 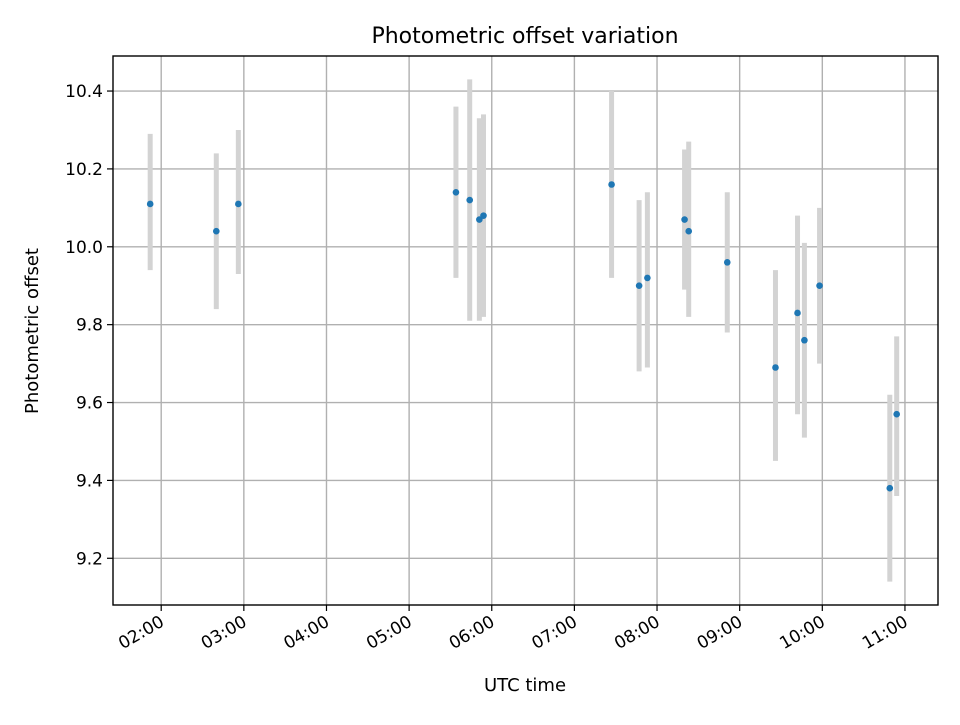 What do you see at coordinates (89, 559) in the screenshot?
I see `y-tick-label: 9.2` at bounding box center [89, 559].